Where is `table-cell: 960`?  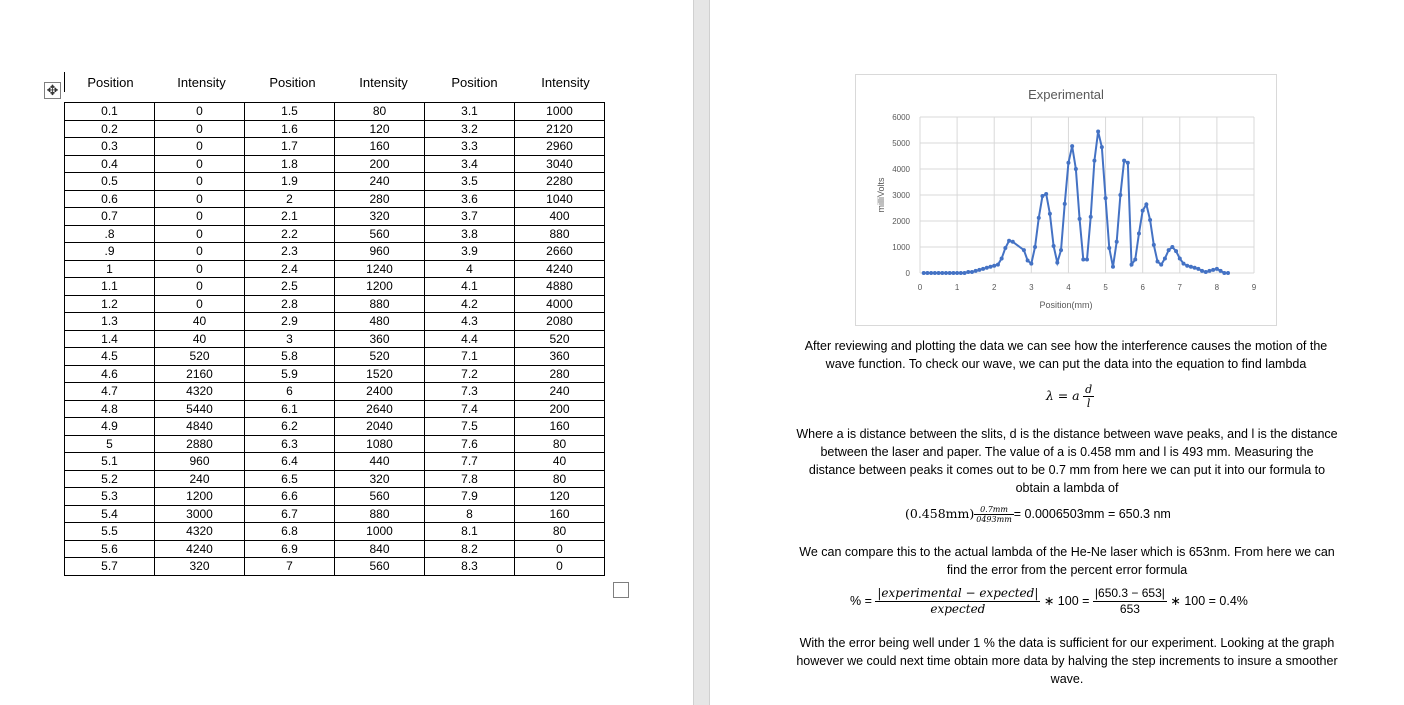 table-cell: 960 is located at coordinates (199, 461).